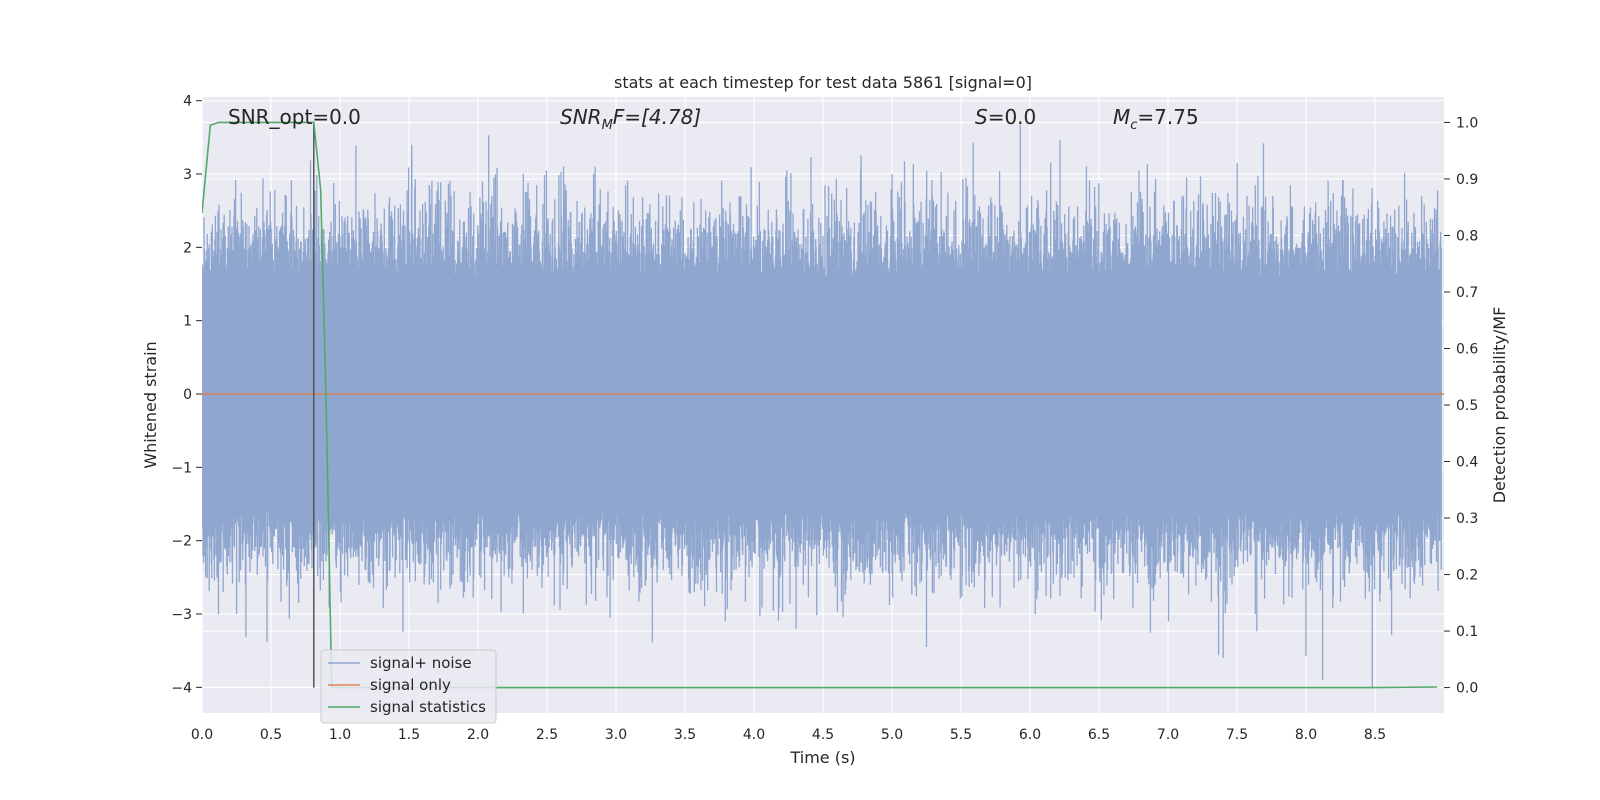 This screenshot has width=1600, height=800. I want to click on legend-label-signal-only: signal only, so click(410, 685).